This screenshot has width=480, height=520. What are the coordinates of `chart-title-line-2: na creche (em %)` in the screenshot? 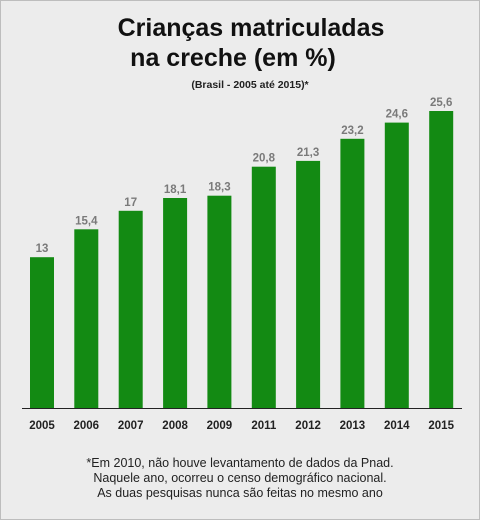 It's located at (233, 58).